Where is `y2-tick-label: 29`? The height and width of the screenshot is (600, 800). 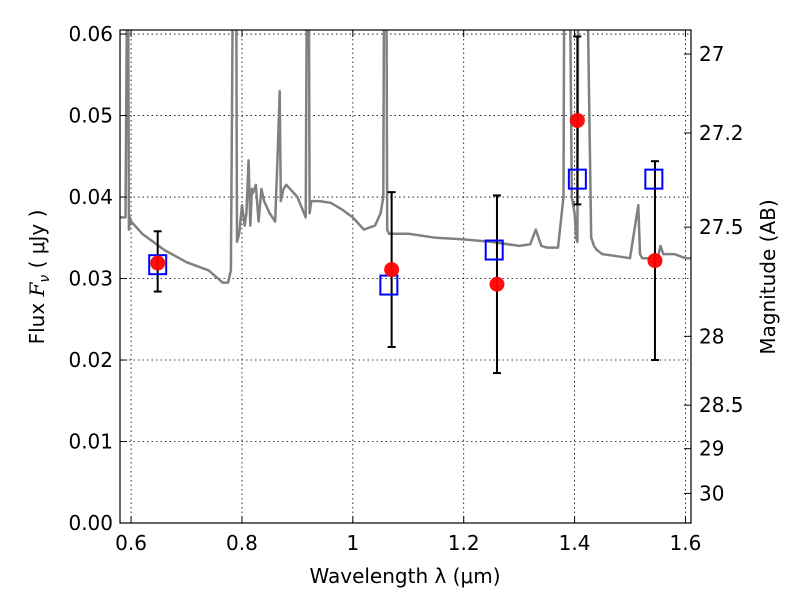
y2-tick-label: 29 is located at coordinates (711, 449).